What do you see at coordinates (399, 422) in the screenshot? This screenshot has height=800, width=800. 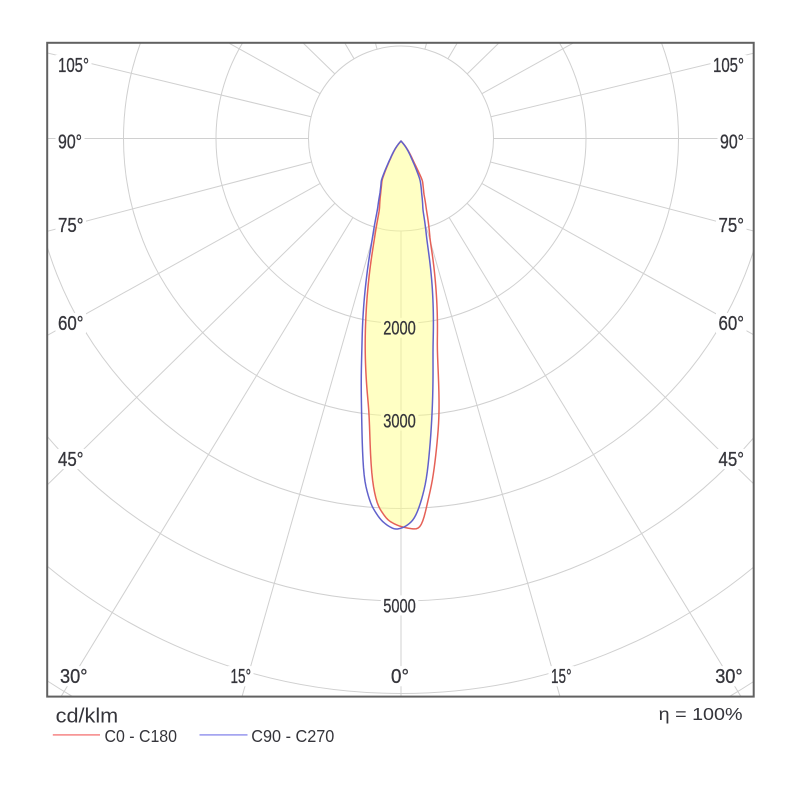 I see `svg-text: 3000` at bounding box center [399, 422].